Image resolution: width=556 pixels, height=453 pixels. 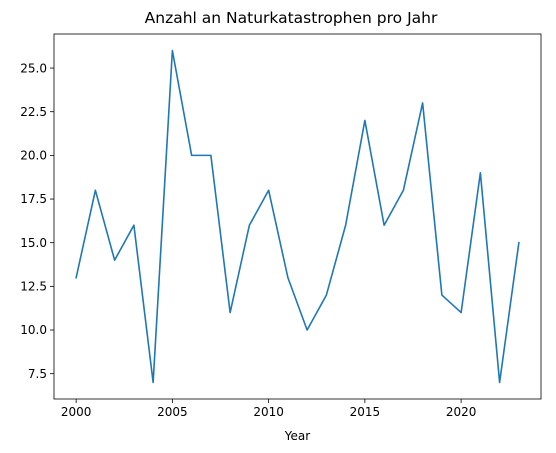 What do you see at coordinates (33, 199) in the screenshot?
I see `y-tick-label: 17.5` at bounding box center [33, 199].